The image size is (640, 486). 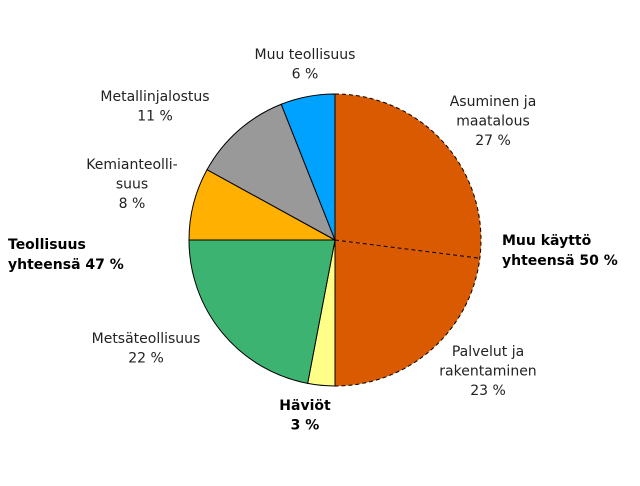 I want to click on slice-label: rakentaminen, so click(x=487, y=372).